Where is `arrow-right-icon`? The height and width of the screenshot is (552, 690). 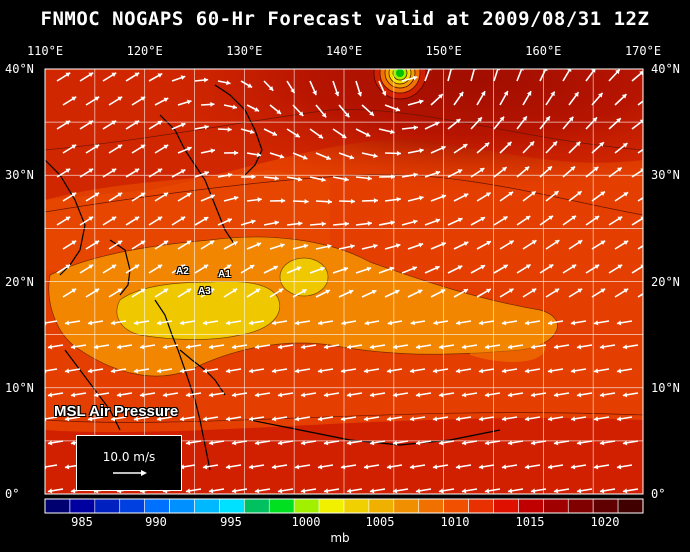 arrow-right-icon is located at coordinates (130, 473).